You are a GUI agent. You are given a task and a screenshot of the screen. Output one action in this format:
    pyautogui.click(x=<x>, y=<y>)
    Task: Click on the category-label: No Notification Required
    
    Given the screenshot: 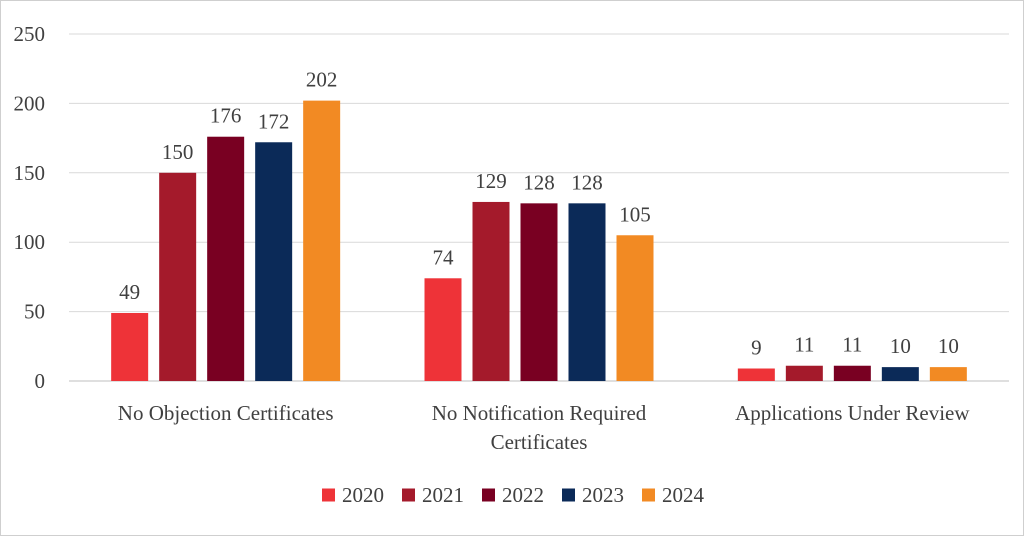 What is the action you would take?
    pyautogui.click(x=539, y=413)
    